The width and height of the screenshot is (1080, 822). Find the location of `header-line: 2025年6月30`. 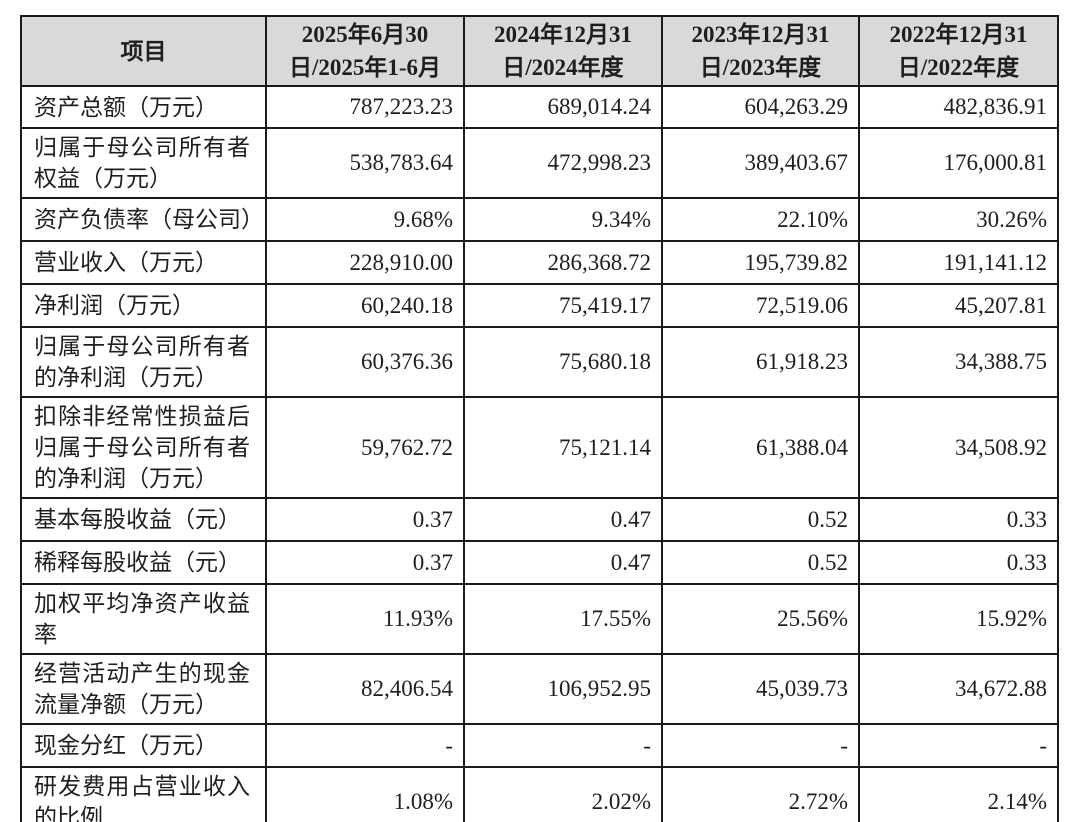

header-line: 2025年6月30 is located at coordinates (365, 34).